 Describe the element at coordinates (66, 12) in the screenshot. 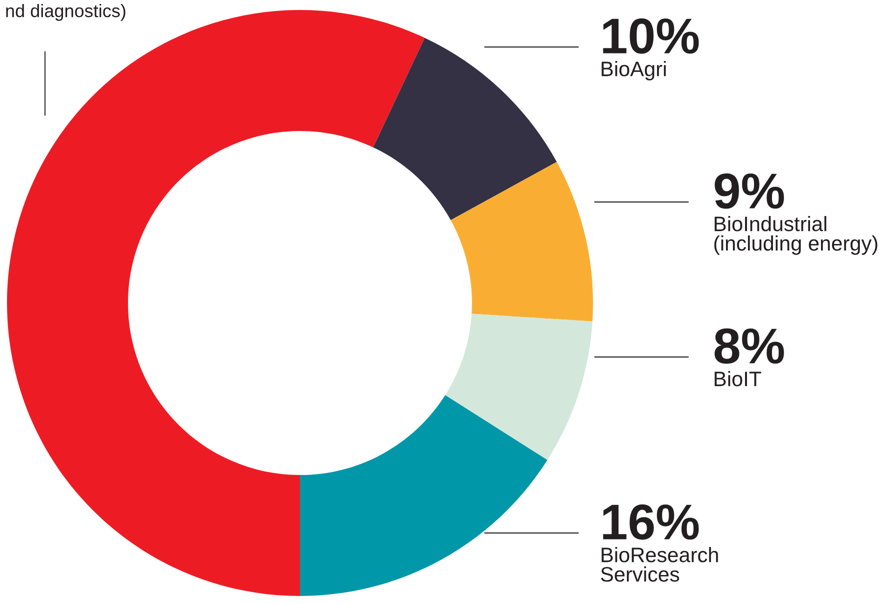

I see `slice-label: nd diagnostics)` at that location.